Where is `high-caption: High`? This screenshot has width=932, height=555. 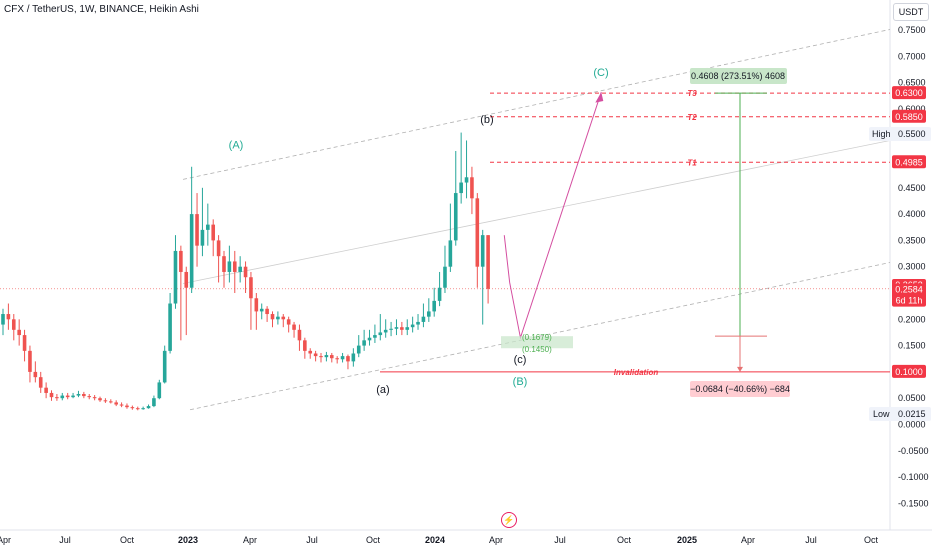
high-caption: High is located at coordinates (881, 134).